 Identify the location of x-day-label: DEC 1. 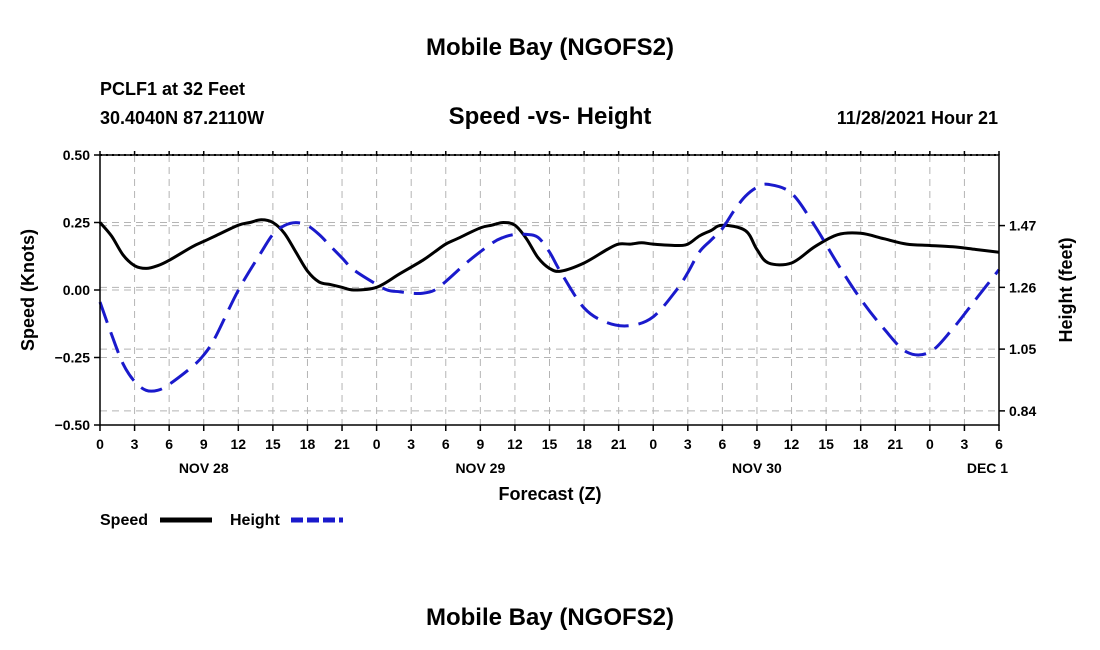
(987, 468).